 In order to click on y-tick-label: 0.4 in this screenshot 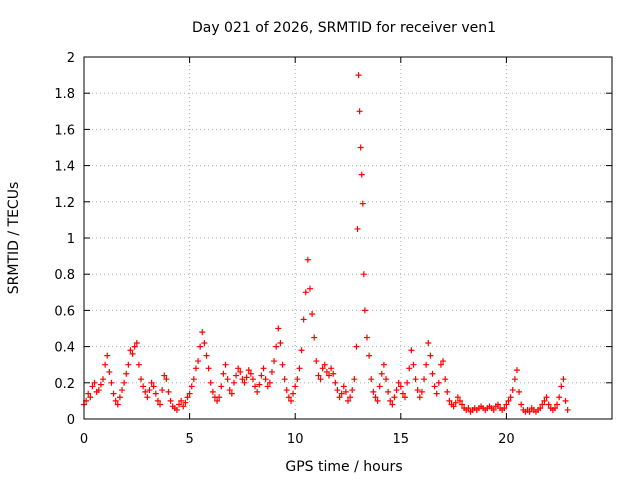, I will do `click(64, 348)`.